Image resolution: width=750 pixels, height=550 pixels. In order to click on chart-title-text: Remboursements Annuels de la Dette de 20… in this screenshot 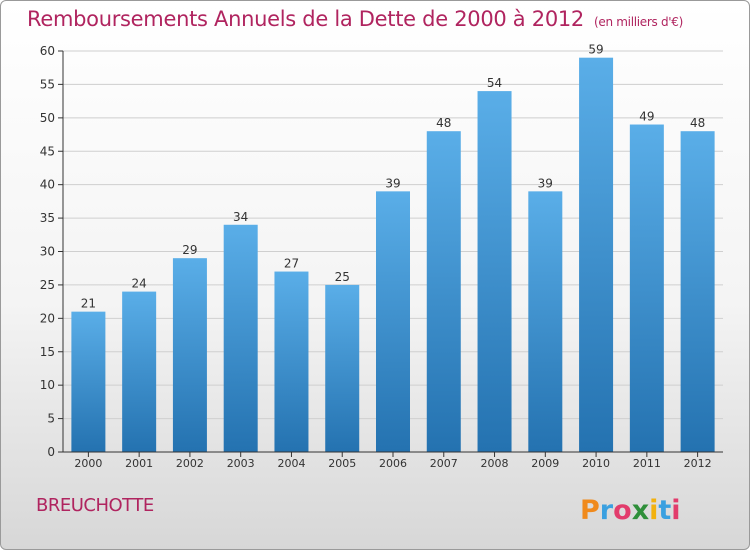, I will do `click(305, 19)`.